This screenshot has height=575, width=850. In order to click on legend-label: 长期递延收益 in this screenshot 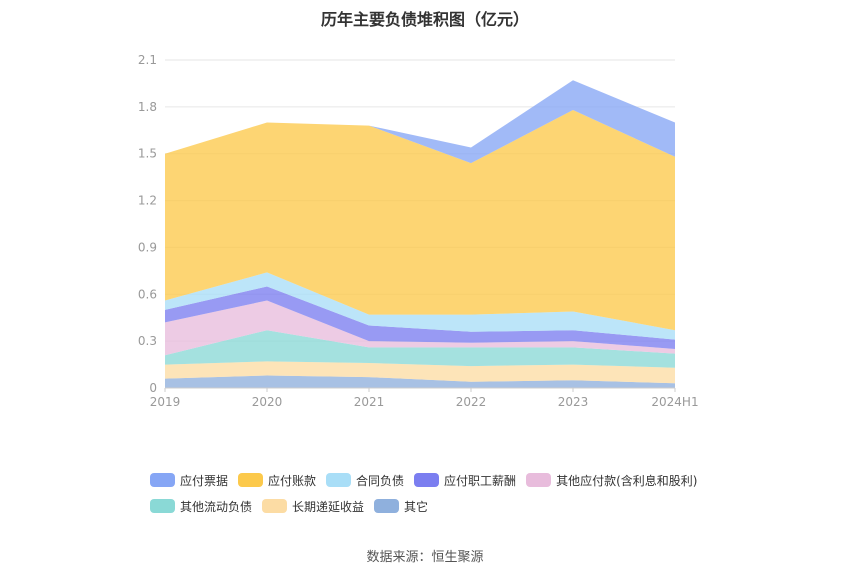, I will do `click(328, 506)`.